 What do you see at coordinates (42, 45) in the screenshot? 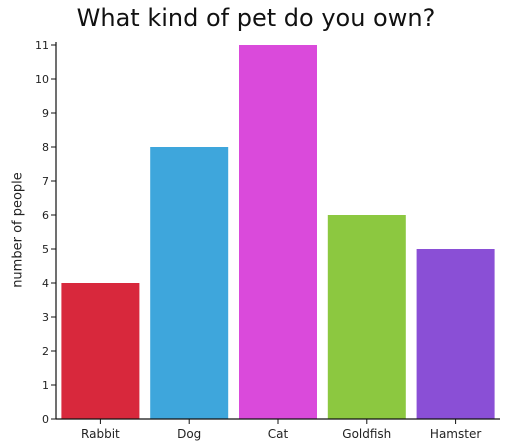
I see `y-tick-label: 11` at bounding box center [42, 45].